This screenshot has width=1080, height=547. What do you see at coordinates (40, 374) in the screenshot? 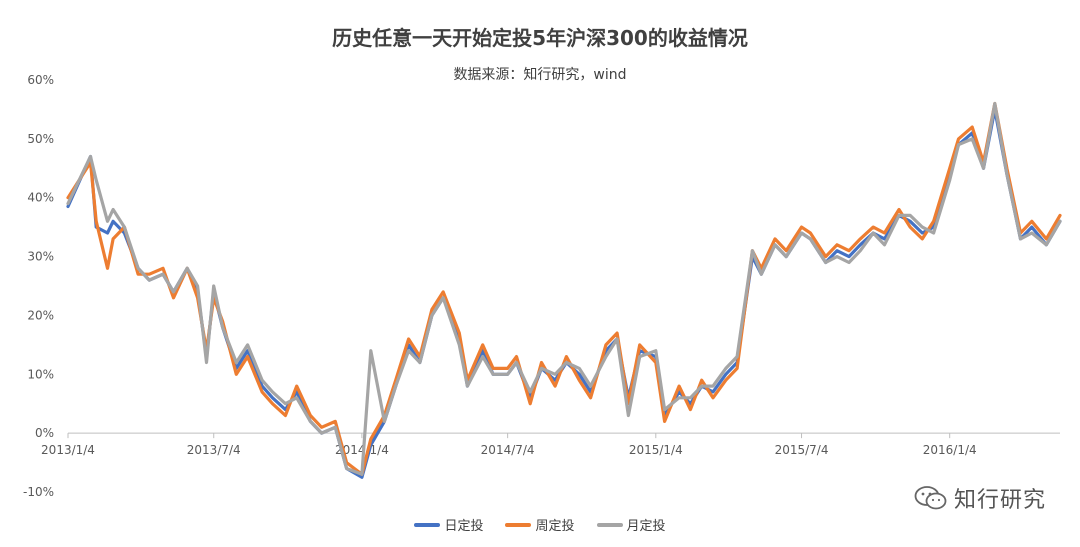
I see `y-tick-label: 10%` at bounding box center [40, 374].